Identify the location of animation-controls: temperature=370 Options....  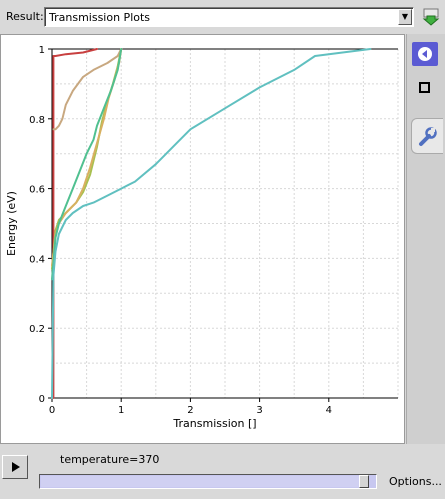
(222, 471).